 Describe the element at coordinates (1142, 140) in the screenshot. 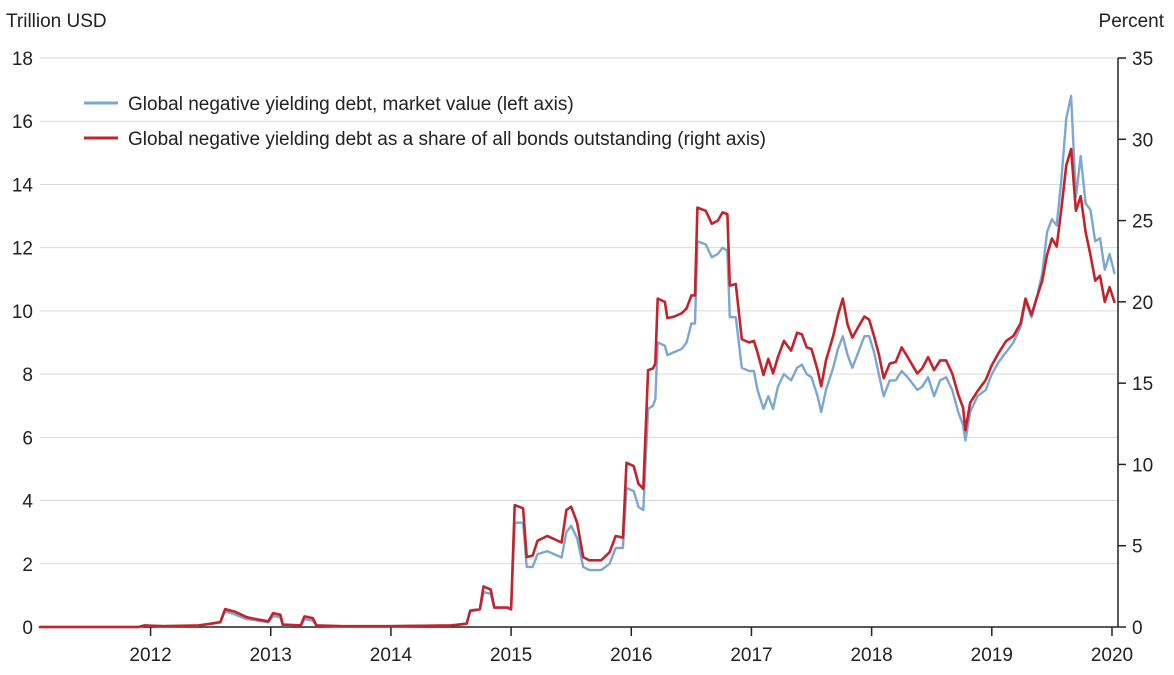

I see `right-tick-label: 30` at that location.